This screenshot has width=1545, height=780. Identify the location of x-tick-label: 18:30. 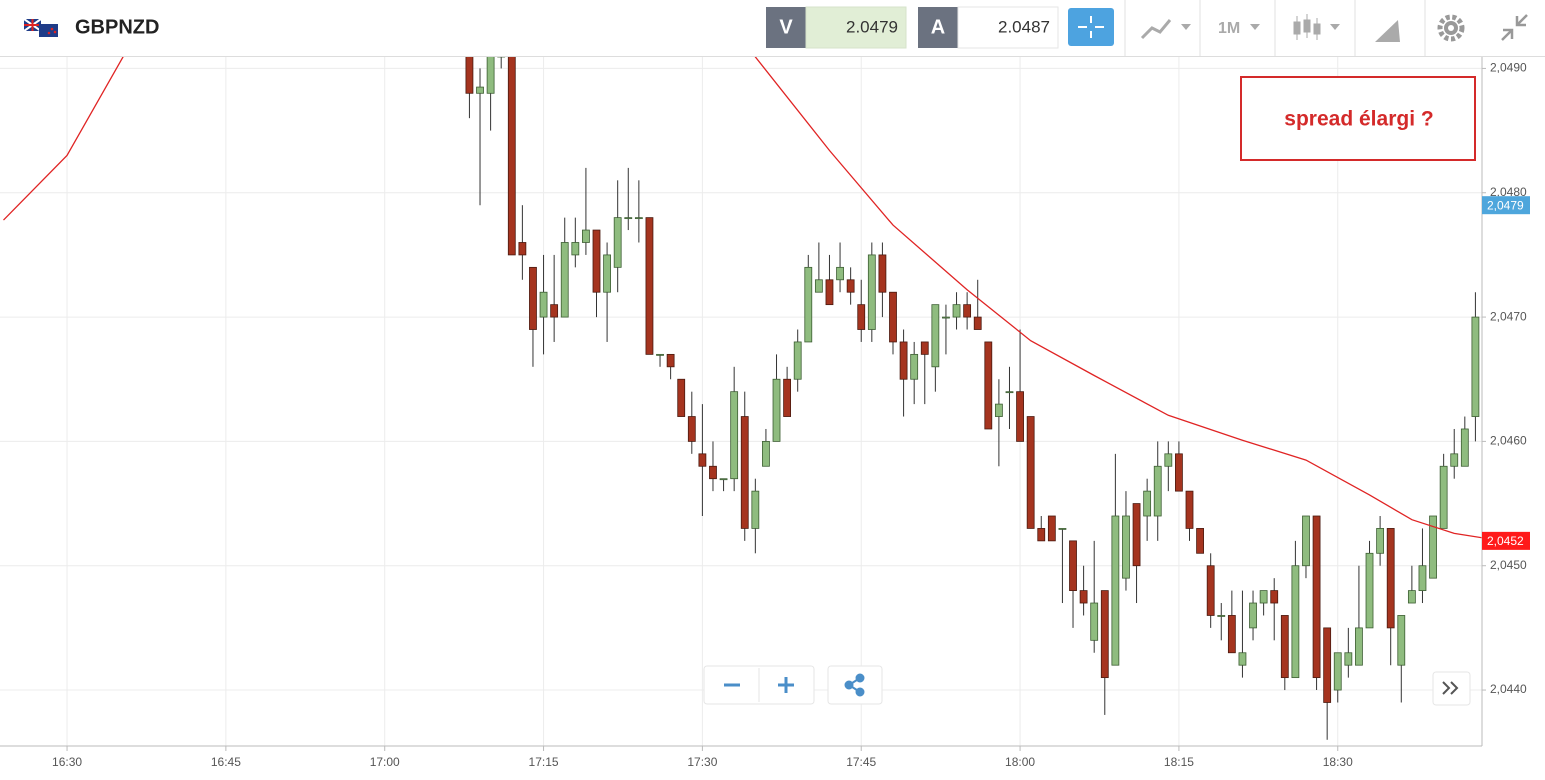
(1338, 762).